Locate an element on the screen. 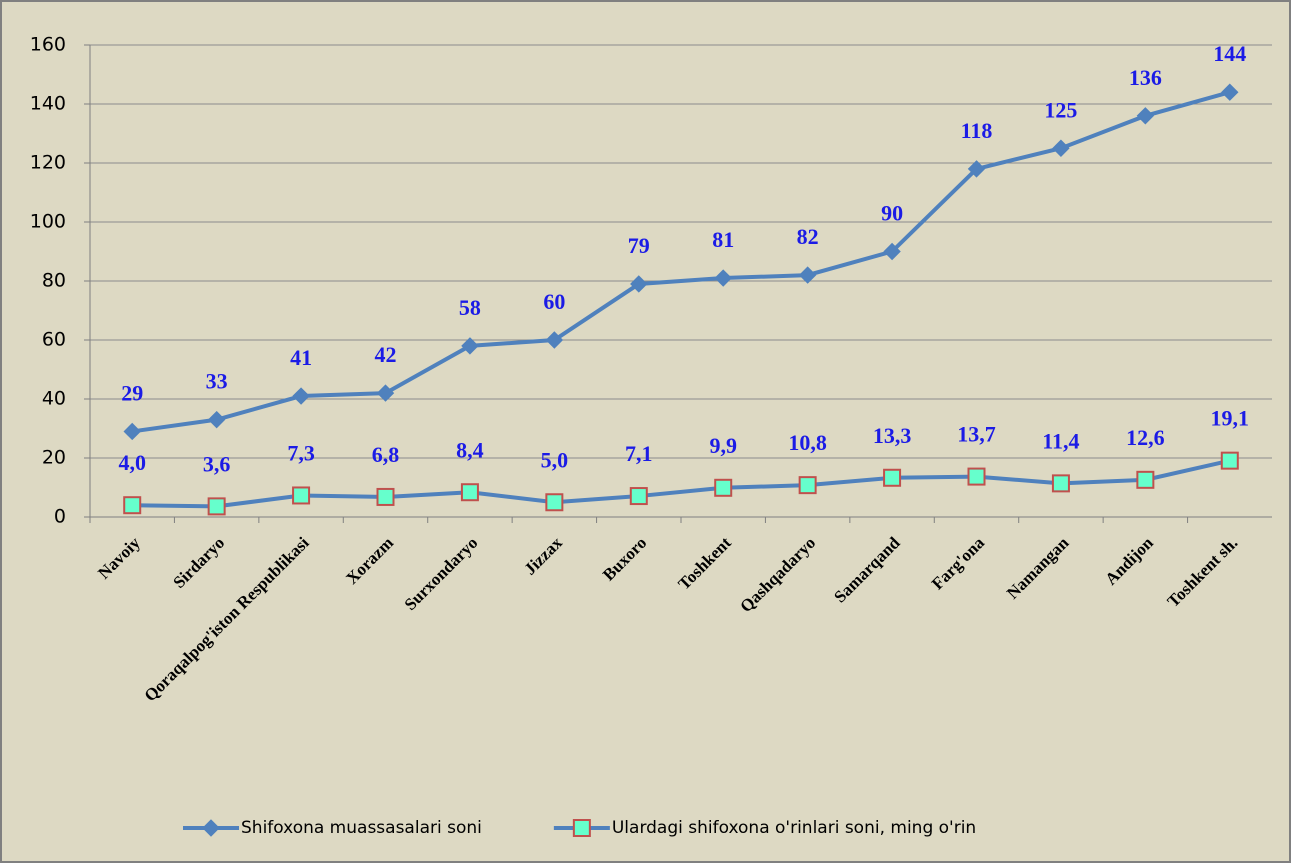 Image resolution: width=1291 pixels, height=863 pixels. value-label: 7,1 is located at coordinates (639, 453).